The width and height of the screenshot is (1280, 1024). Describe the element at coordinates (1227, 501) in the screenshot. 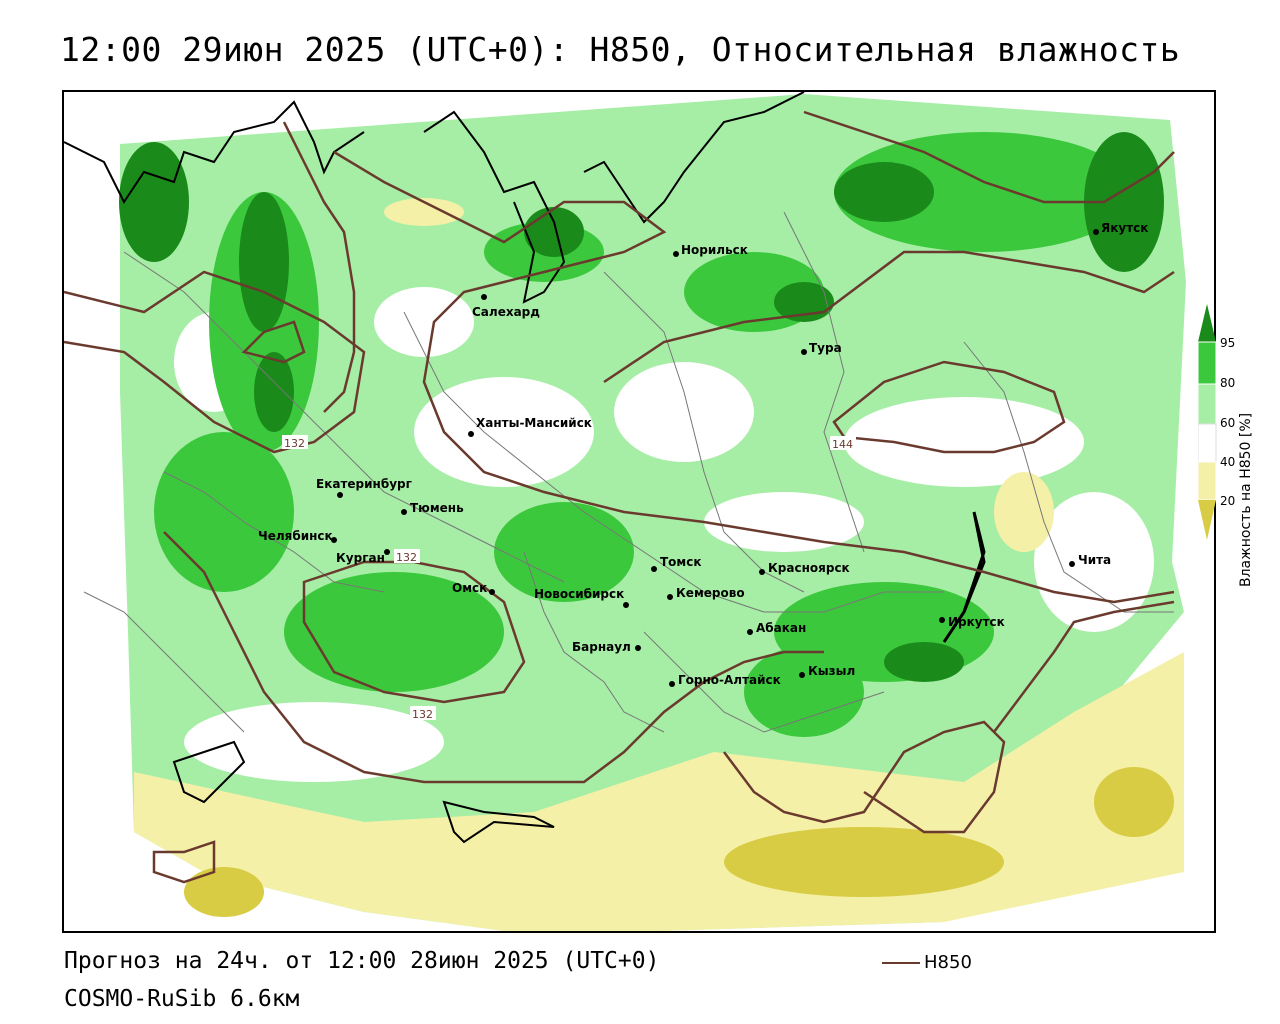

I see `colorbar-tick: 20` at that location.